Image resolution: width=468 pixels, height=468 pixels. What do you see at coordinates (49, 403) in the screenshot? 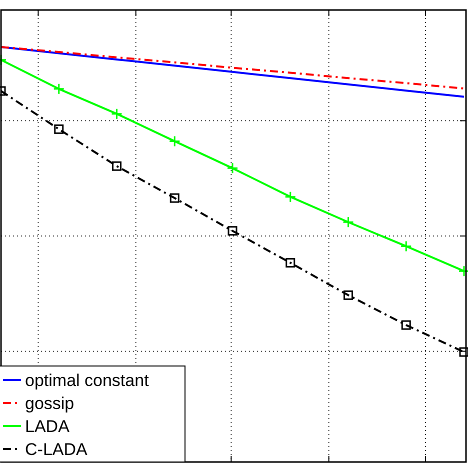
I see `legend-label: gossip` at bounding box center [49, 403].